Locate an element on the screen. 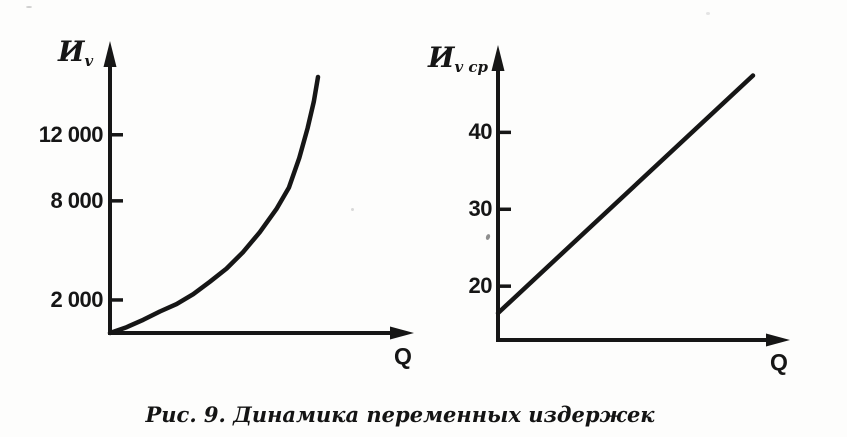  right-chart-y-axis-label: Иv ср is located at coordinates (458, 62).